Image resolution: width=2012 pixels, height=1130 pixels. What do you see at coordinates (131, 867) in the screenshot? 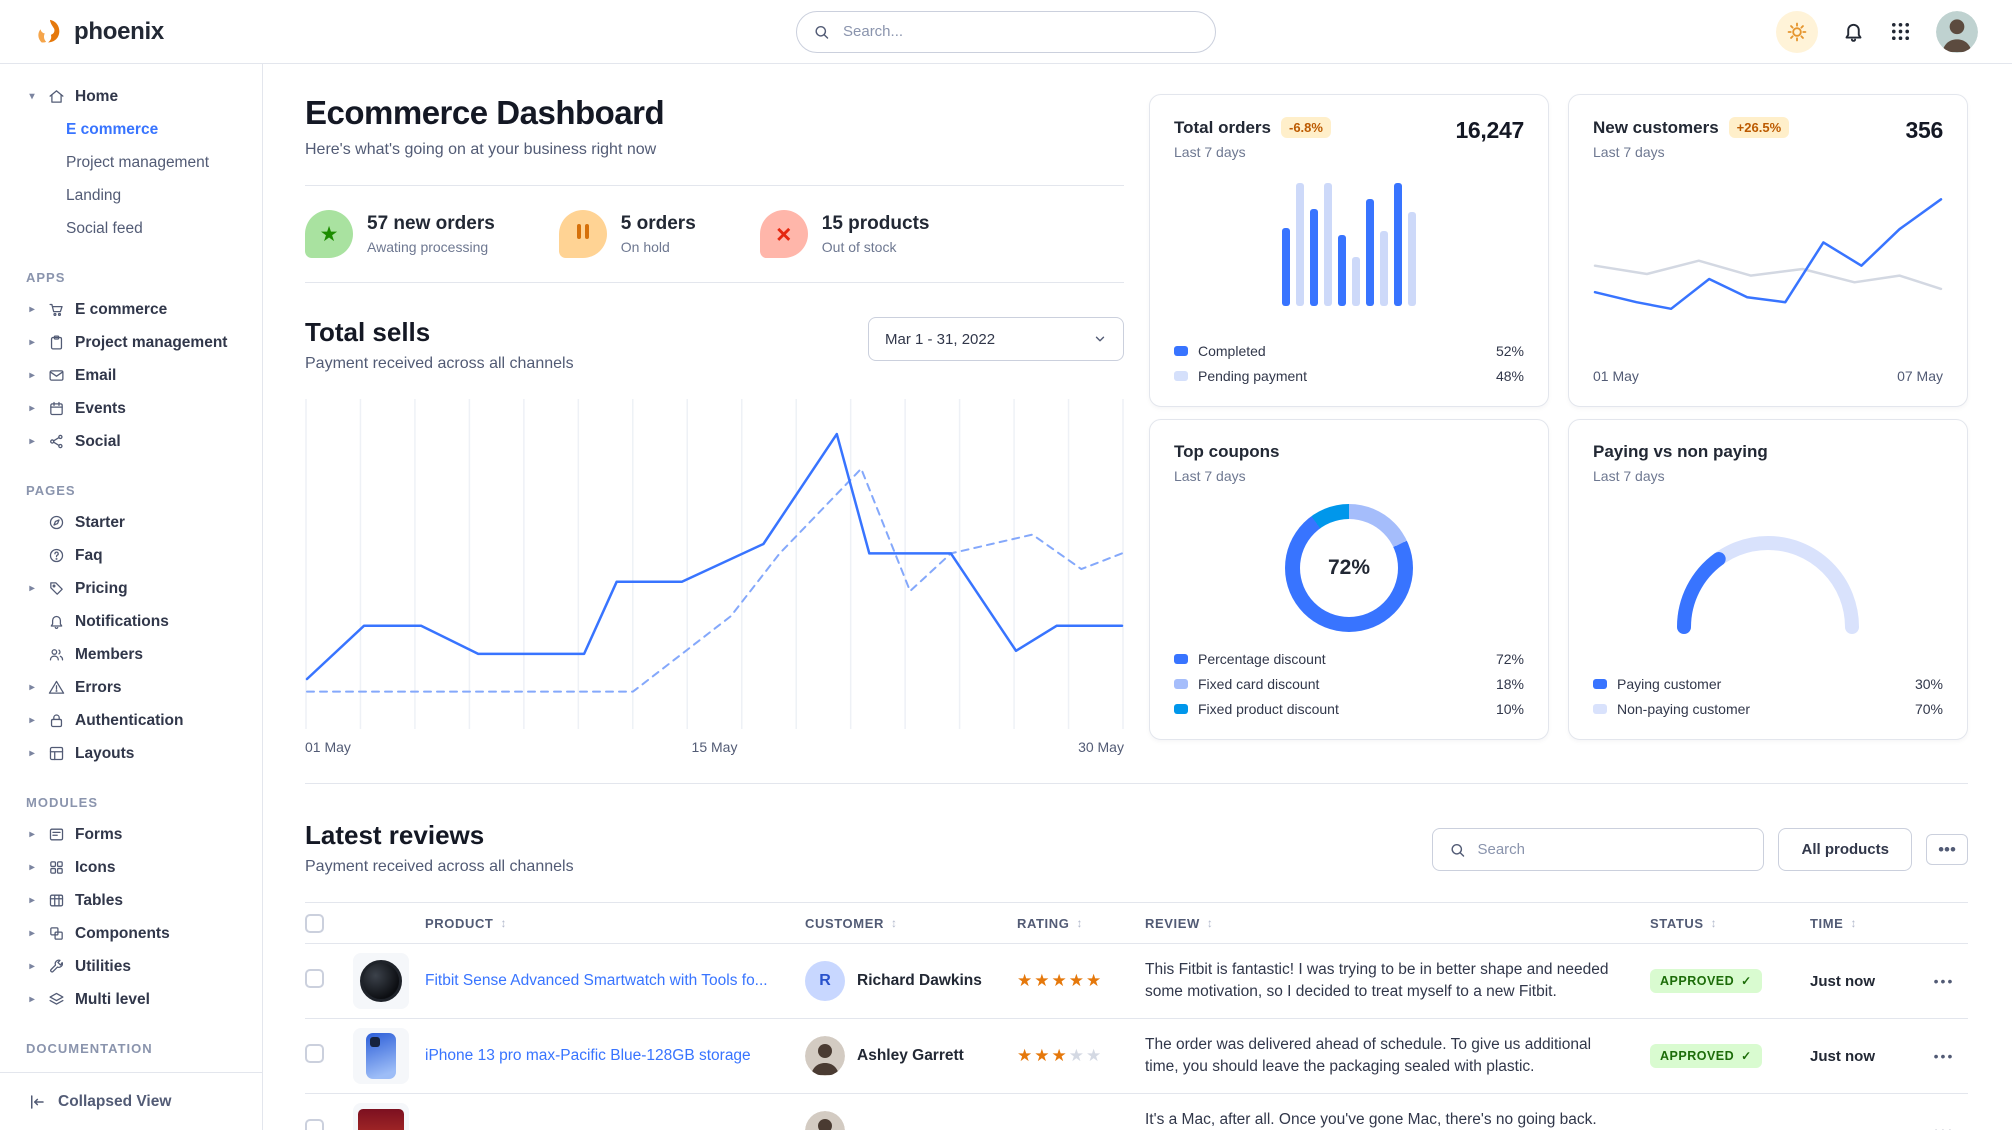
I see `sidebar-item-icons: ▸ Icons` at bounding box center [131, 867].